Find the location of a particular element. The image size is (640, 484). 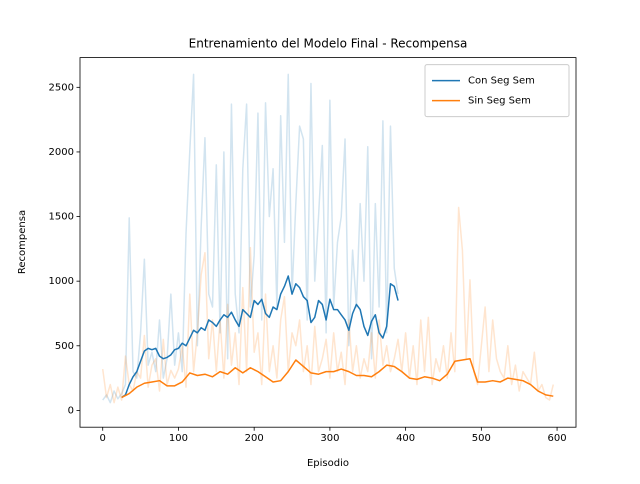

x-tick-label: 600 is located at coordinates (557, 438).